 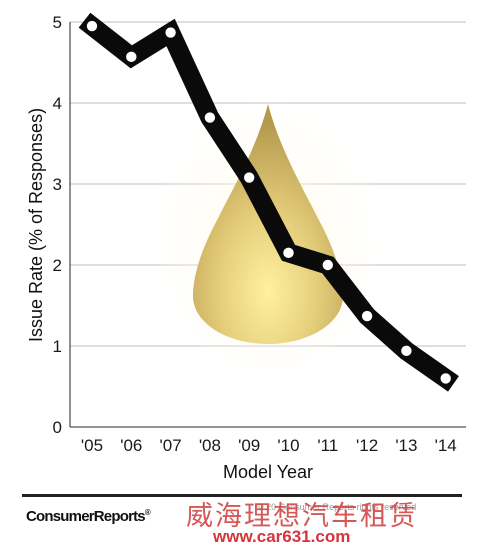 I want to click on brand-logo: ConsumerReports®, so click(x=88, y=516).